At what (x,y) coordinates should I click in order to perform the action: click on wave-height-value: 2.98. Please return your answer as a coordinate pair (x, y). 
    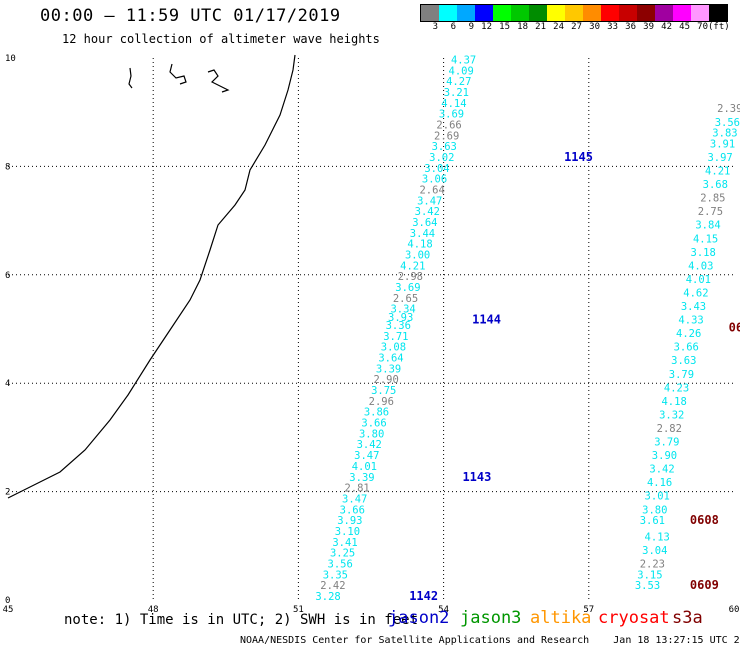
    Looking at the image, I should click on (410, 277).